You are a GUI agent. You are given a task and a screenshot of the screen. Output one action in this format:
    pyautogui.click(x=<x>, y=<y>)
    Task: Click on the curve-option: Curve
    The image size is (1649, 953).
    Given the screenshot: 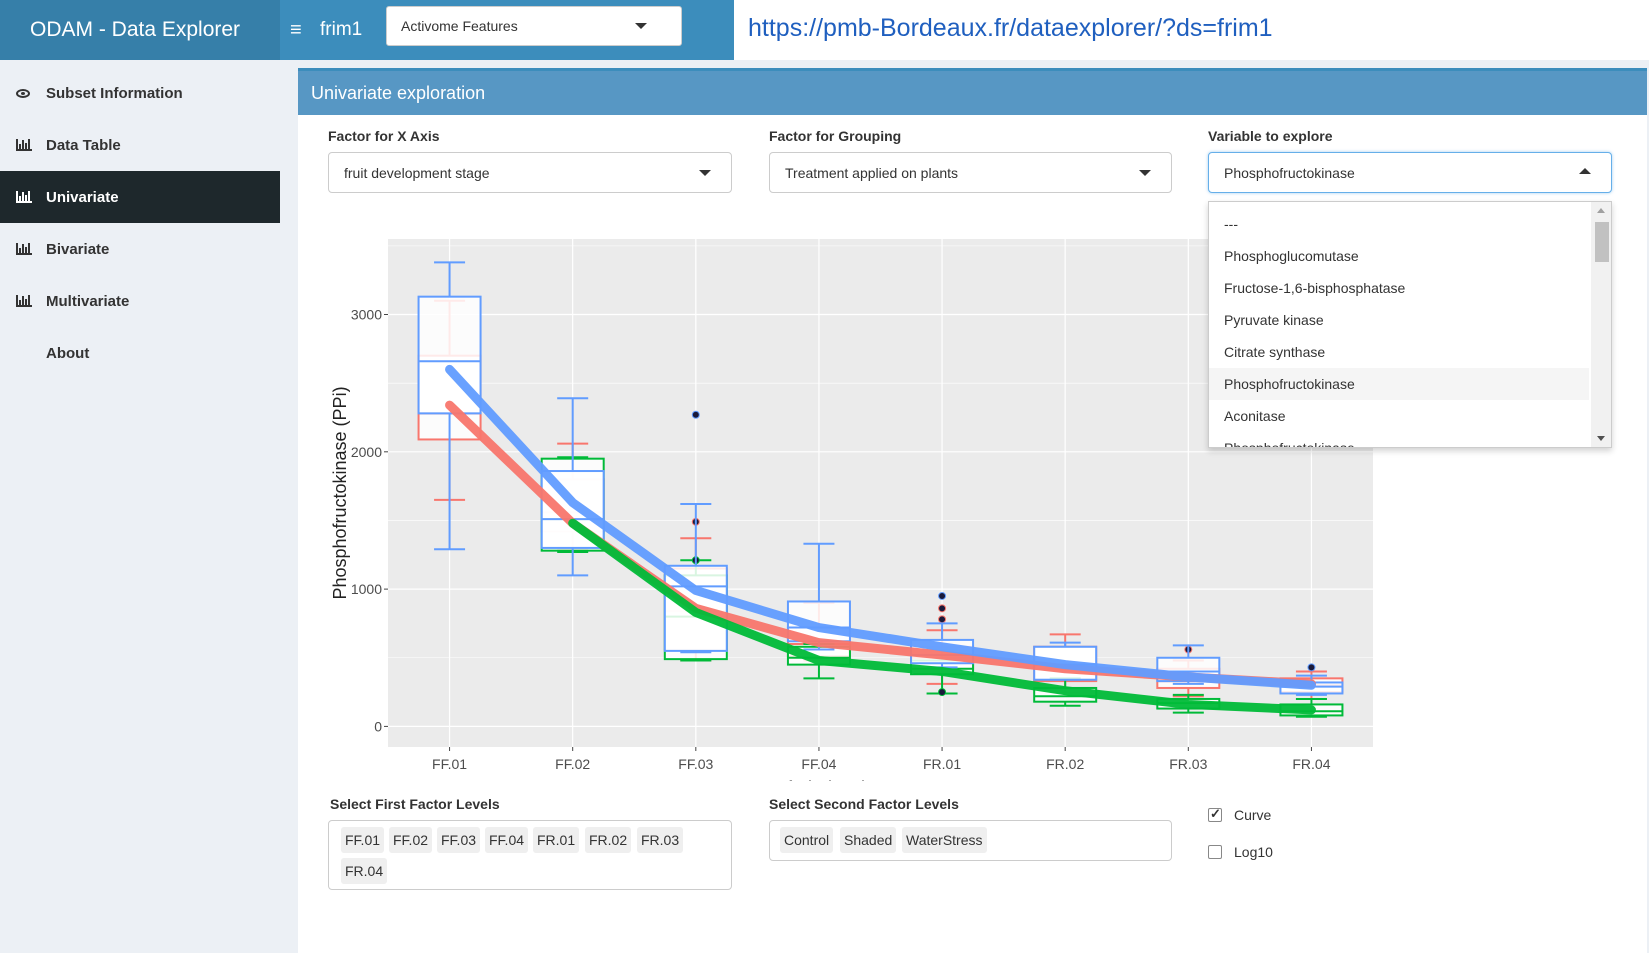 What is the action you would take?
    pyautogui.click(x=1240, y=814)
    